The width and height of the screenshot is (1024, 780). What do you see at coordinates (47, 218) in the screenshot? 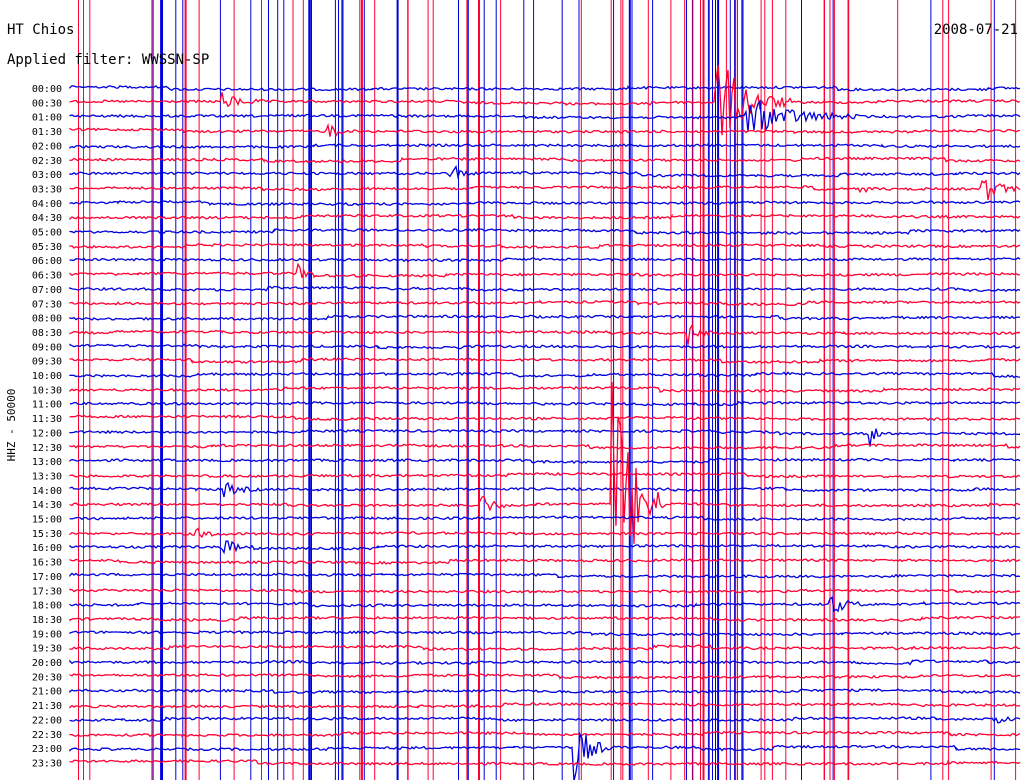
I see `time-label: 04:30` at bounding box center [47, 218].